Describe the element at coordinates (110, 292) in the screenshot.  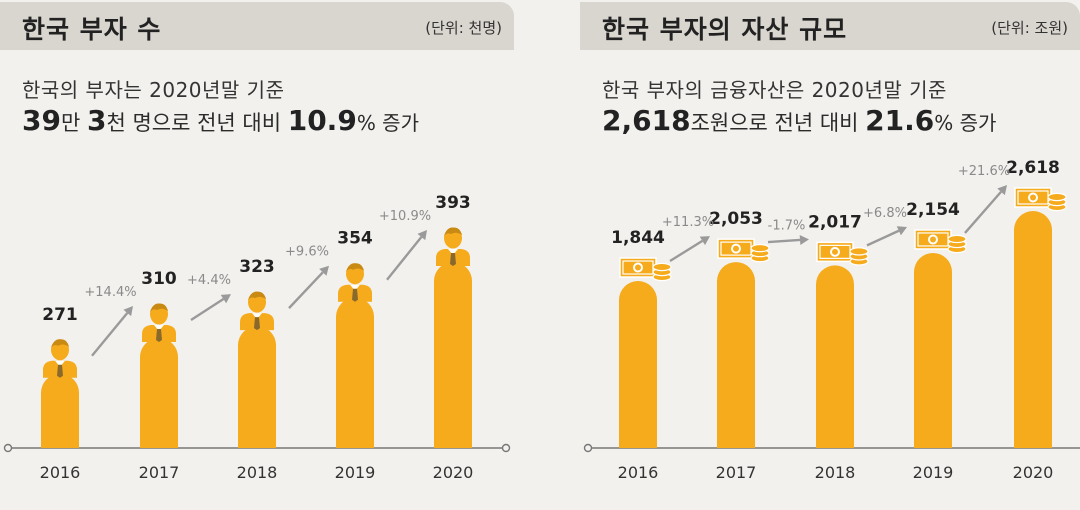
I see `change-label: +14.4%` at that location.